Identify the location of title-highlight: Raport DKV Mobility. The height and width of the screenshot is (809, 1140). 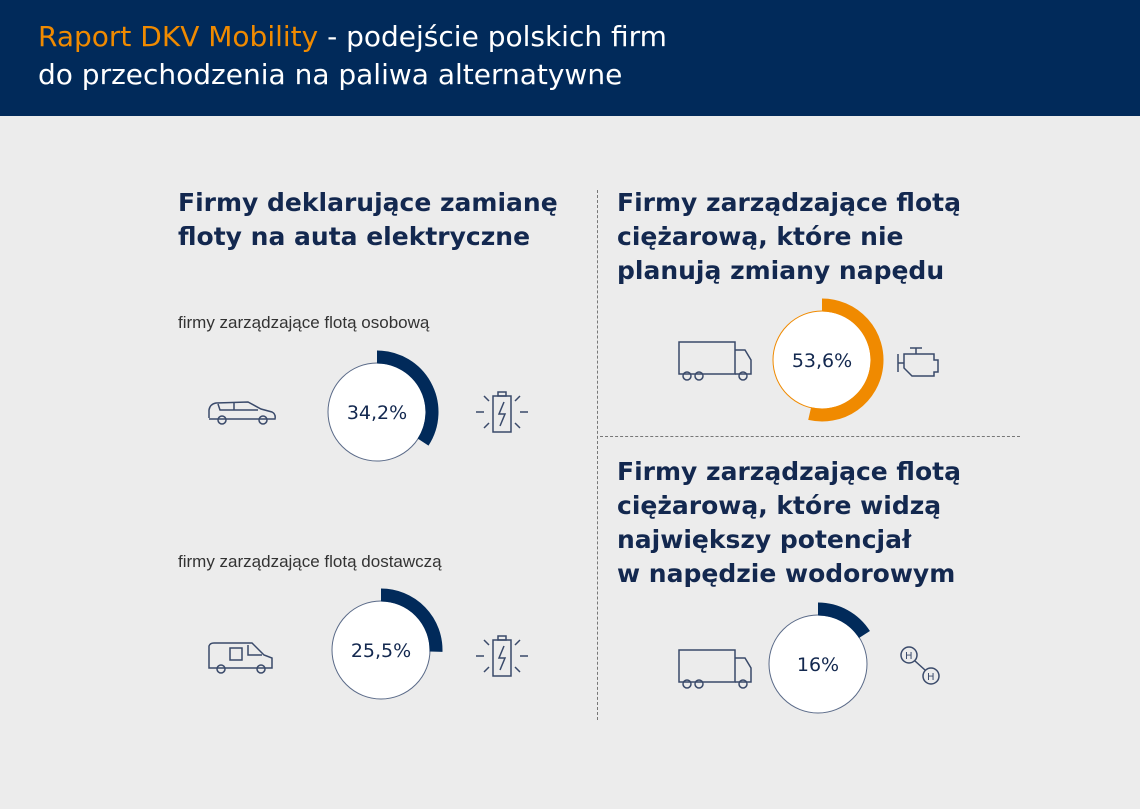
(178, 36).